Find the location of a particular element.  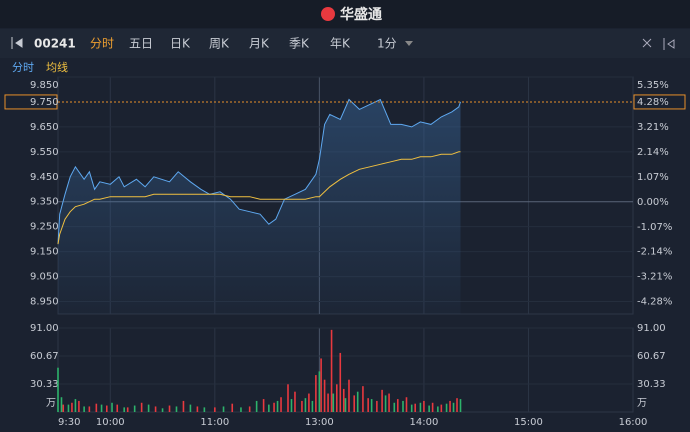

x-tick-label: 9:30 is located at coordinates (69, 422).